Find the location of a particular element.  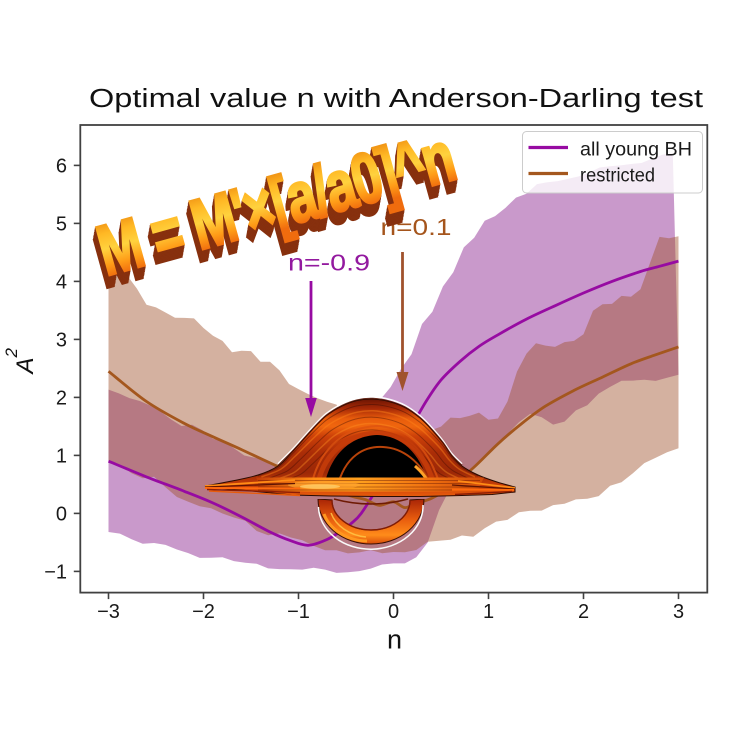

svg-text: n=-0.9 is located at coordinates (329, 263).